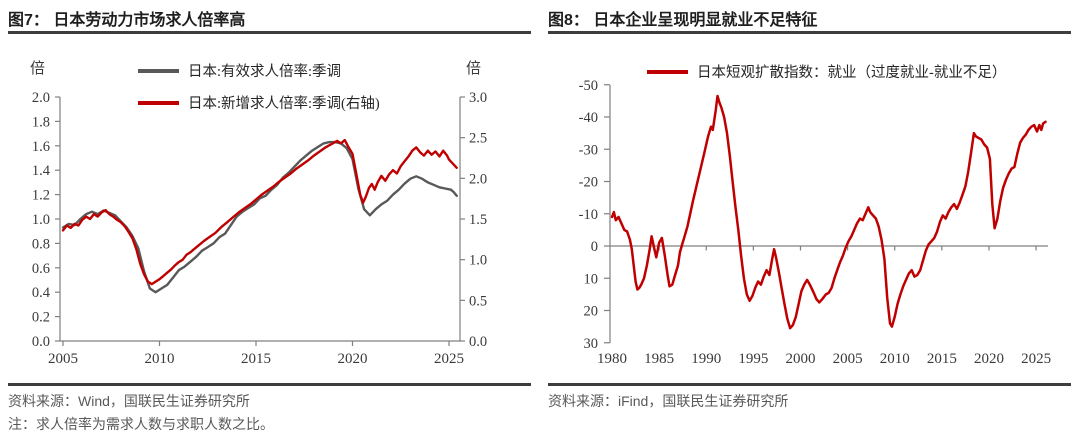 The image size is (1080, 446). Describe the element at coordinates (594, 247) in the screenshot. I see `svg-text: 0` at that location.